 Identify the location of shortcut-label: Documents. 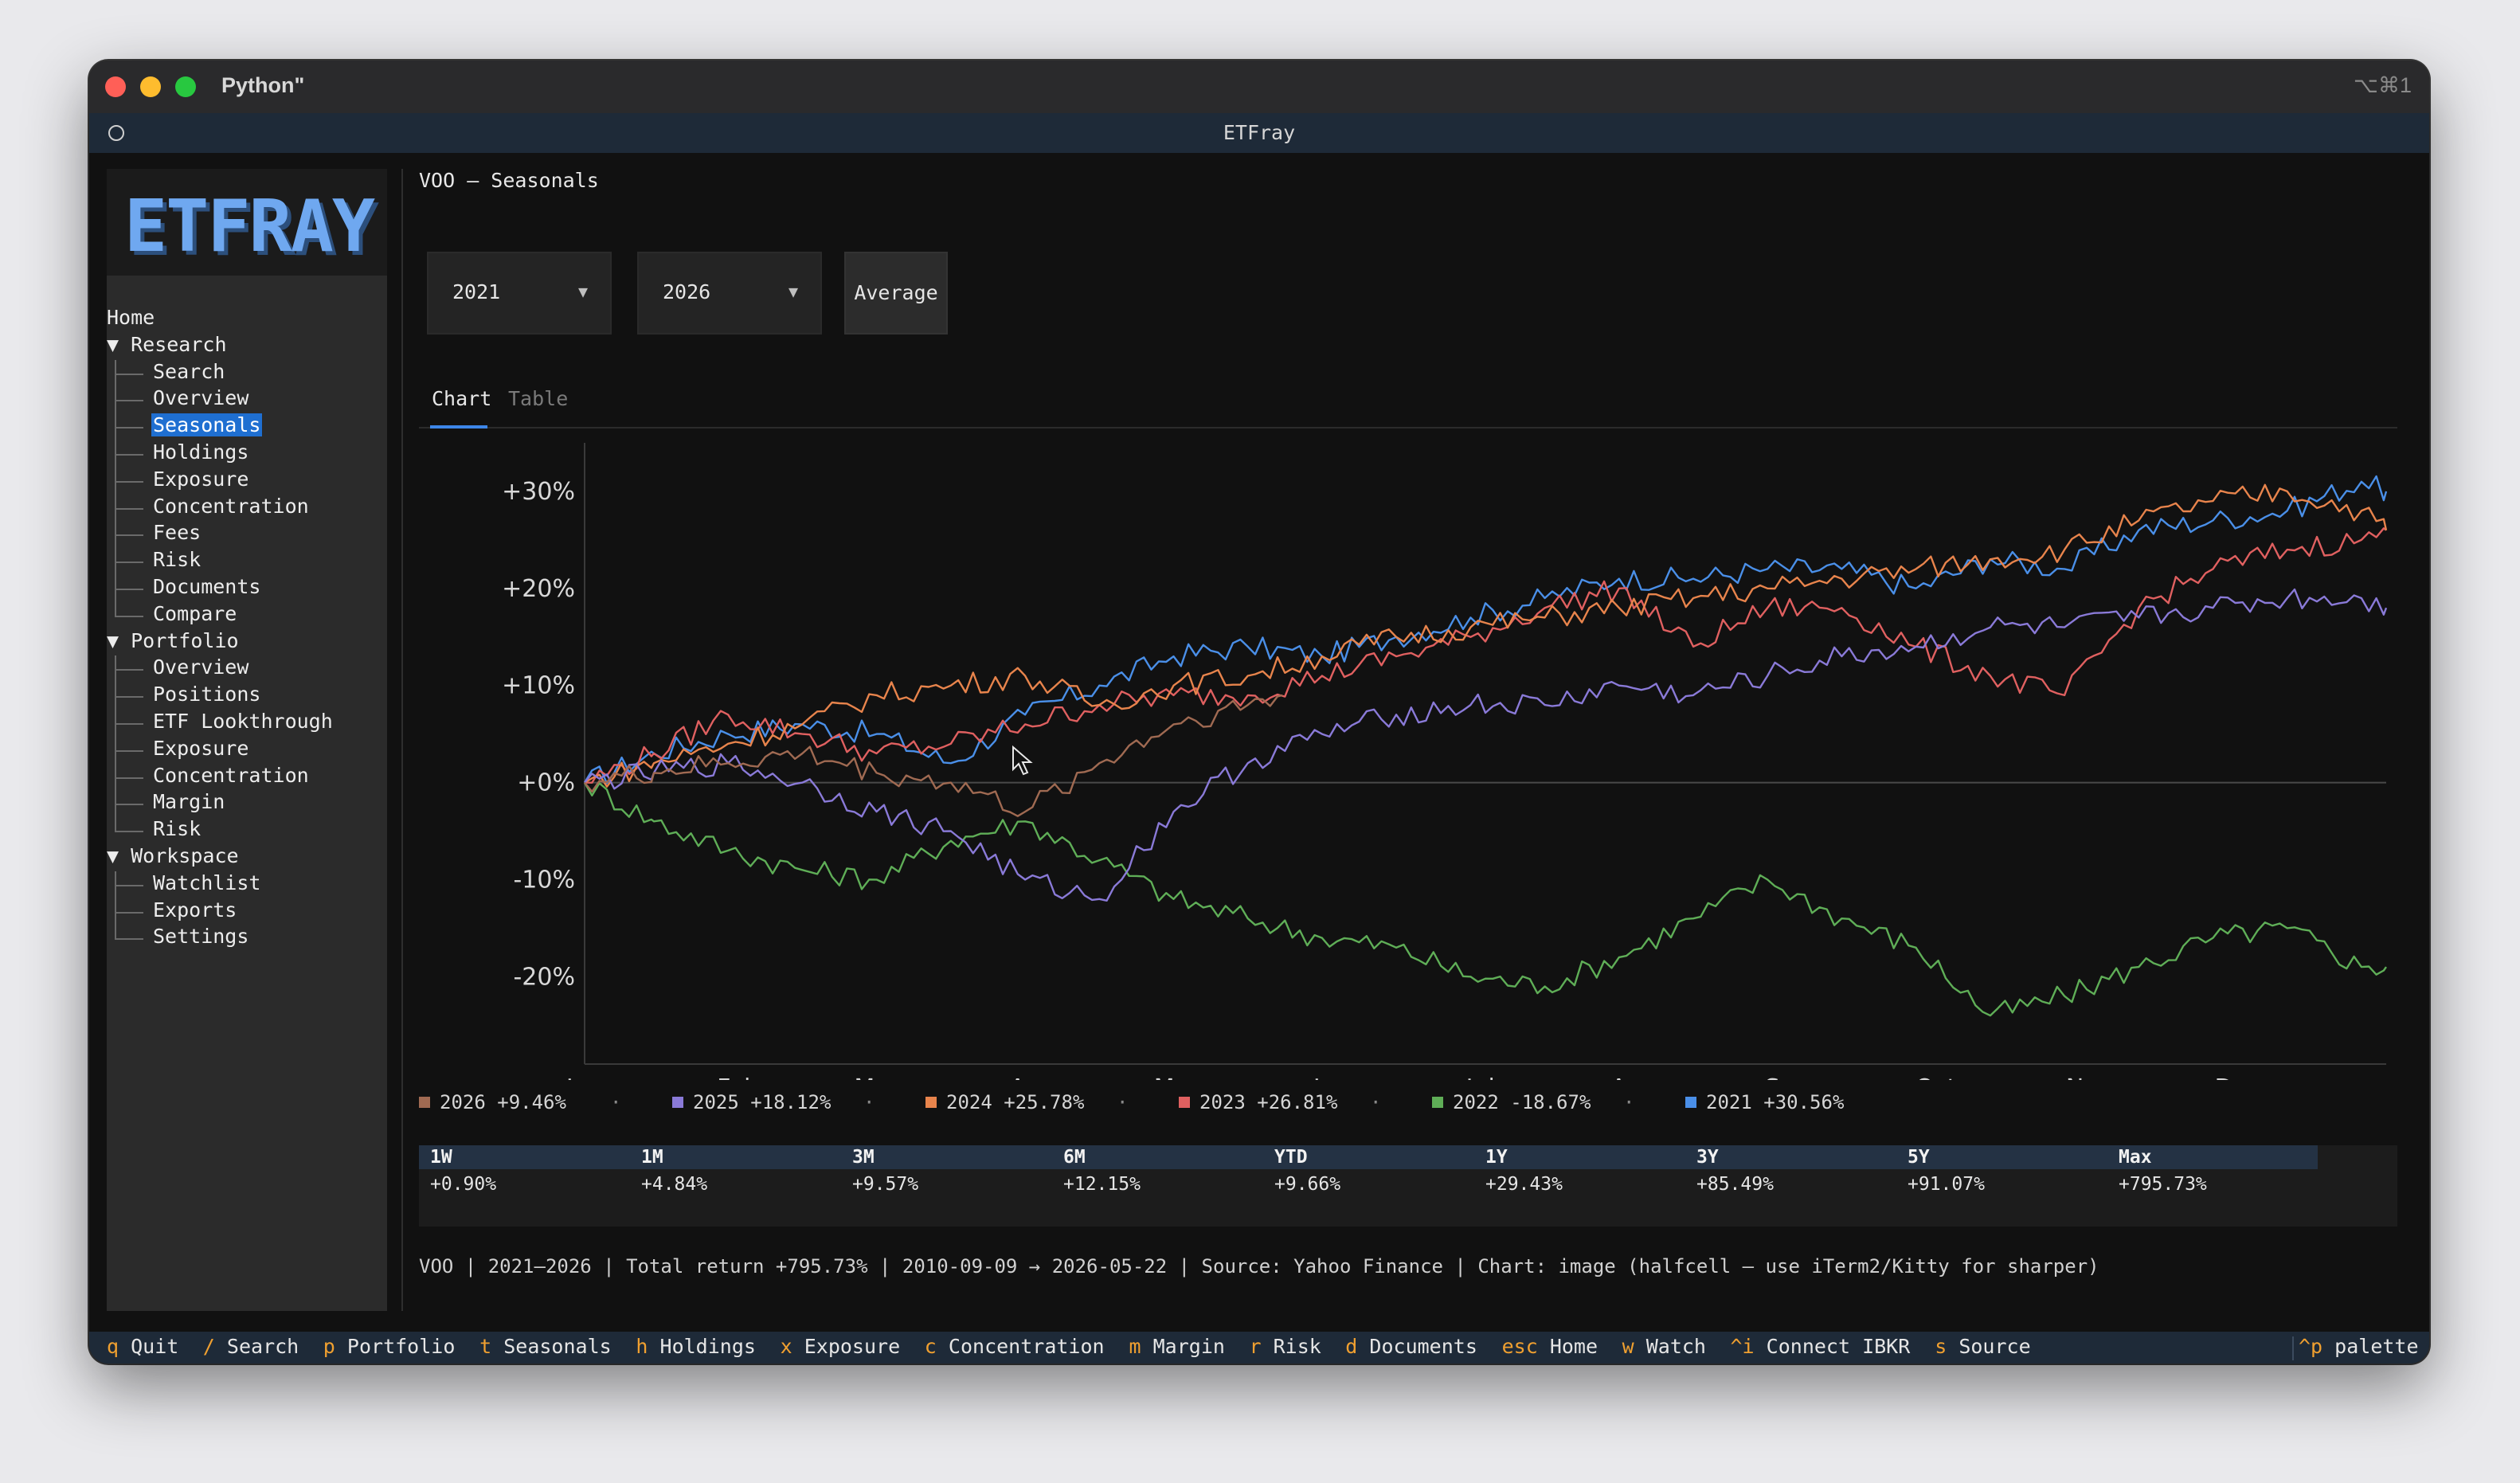
(1423, 1346).